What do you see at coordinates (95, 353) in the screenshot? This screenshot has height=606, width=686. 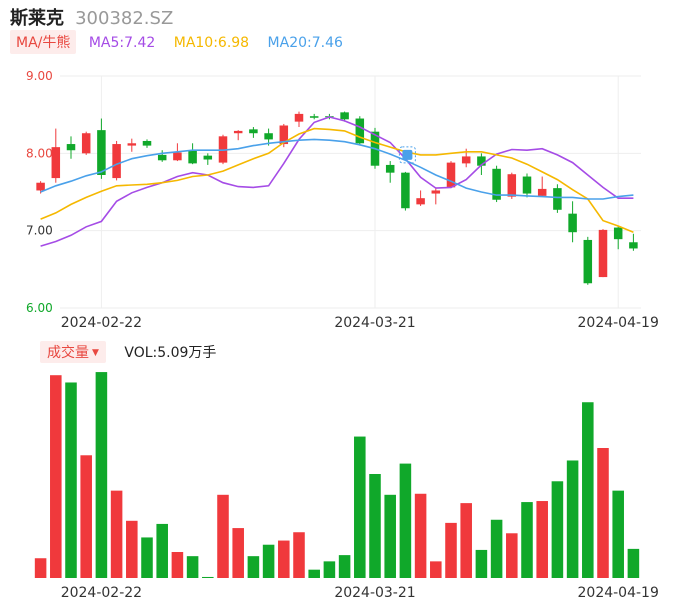 I see `caret-down-icon: ▼` at bounding box center [95, 353].